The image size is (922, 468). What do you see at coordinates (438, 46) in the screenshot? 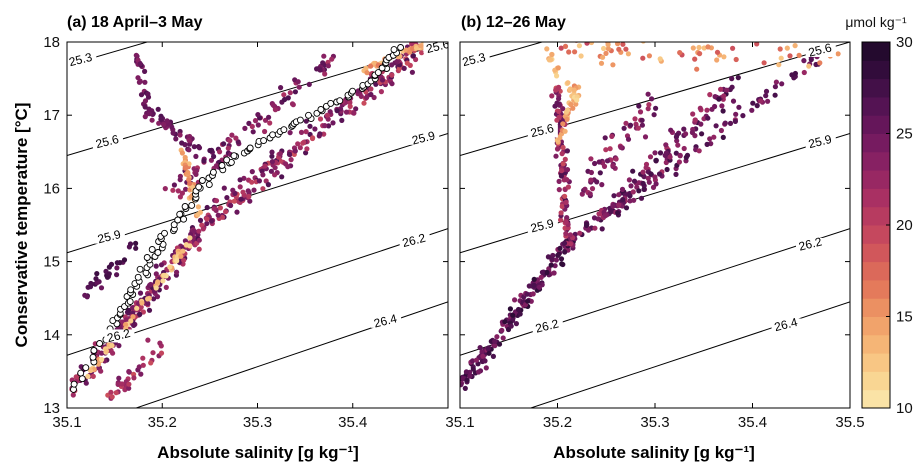
I see `isopycnal-label: 25.6` at bounding box center [438, 46].